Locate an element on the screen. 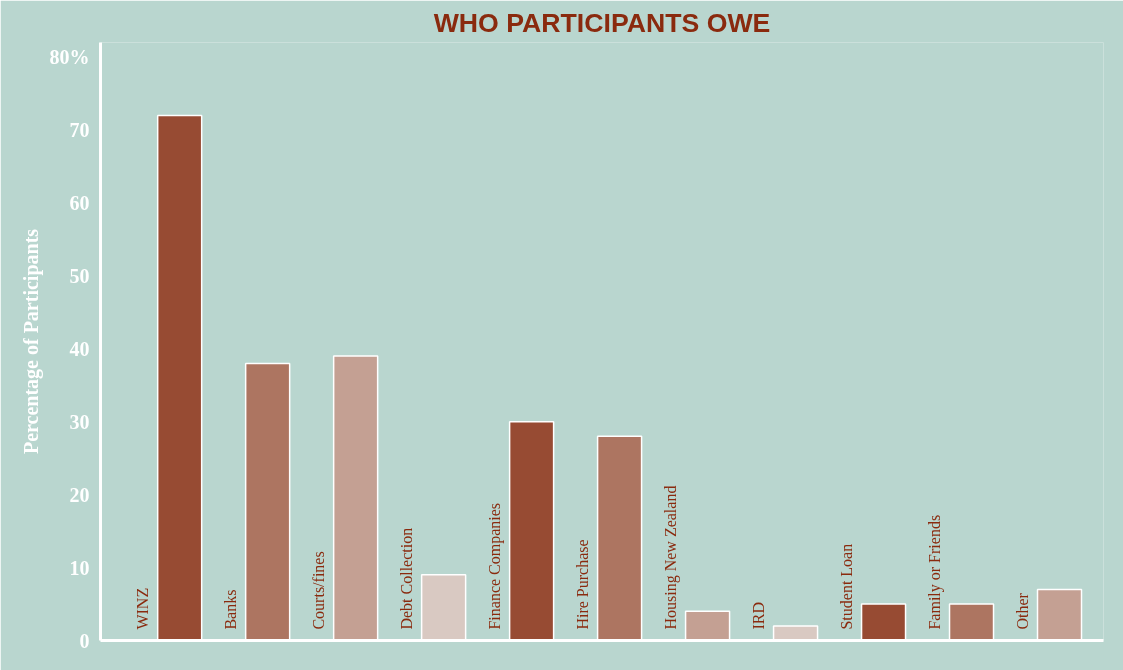  x-tick-label: Other is located at coordinates (1023, 611).